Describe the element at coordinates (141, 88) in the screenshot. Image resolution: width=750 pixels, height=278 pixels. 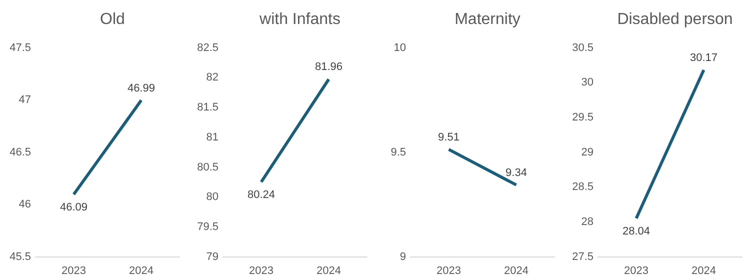
I see `data-label: 46.99` at that location.